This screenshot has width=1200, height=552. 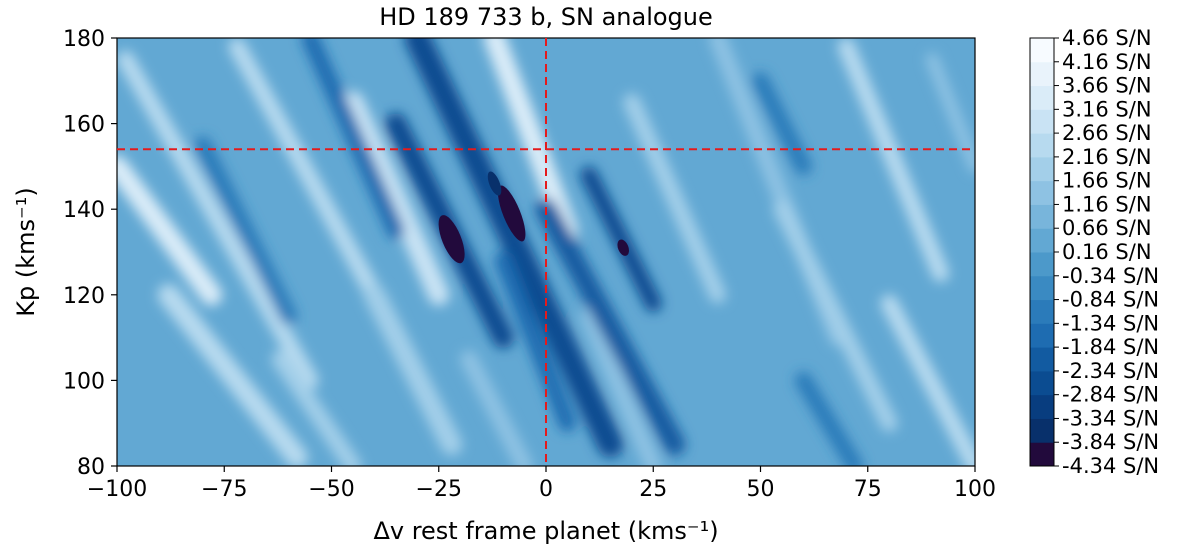 I want to click on contour-minima, so click(x=533, y=217).